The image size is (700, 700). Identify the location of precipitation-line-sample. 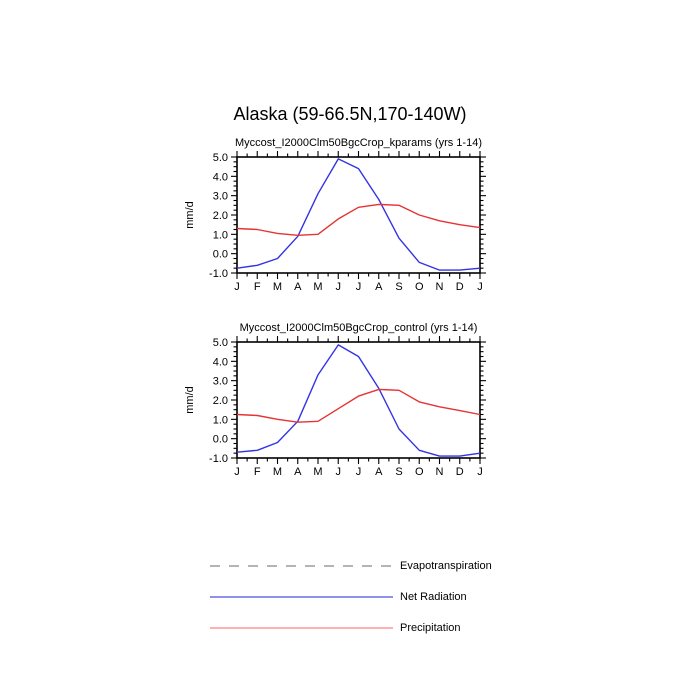
(301, 628).